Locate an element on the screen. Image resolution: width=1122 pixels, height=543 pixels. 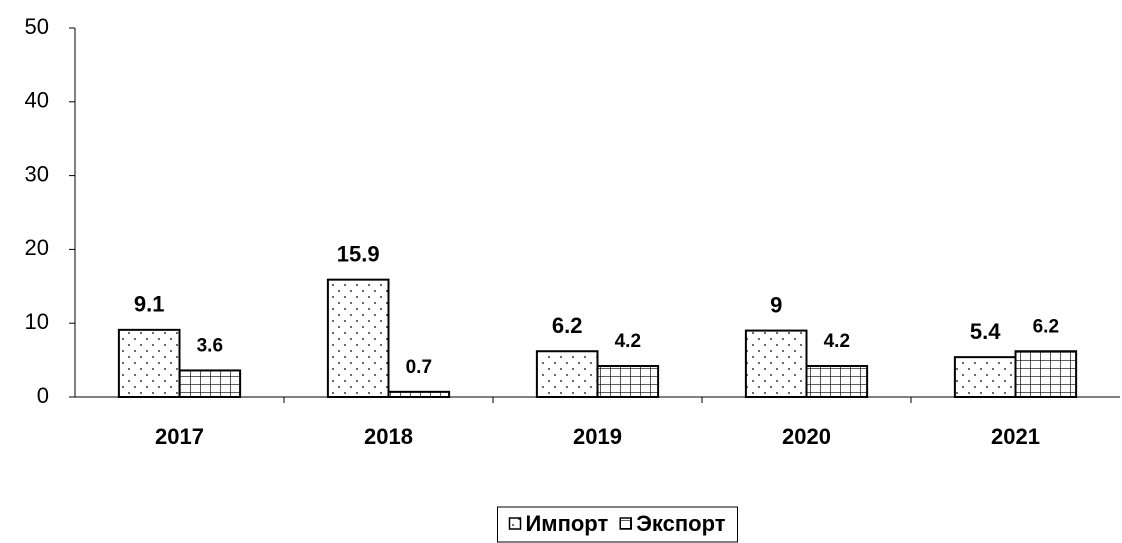
y-tick-label: 40 is located at coordinates (37, 100).